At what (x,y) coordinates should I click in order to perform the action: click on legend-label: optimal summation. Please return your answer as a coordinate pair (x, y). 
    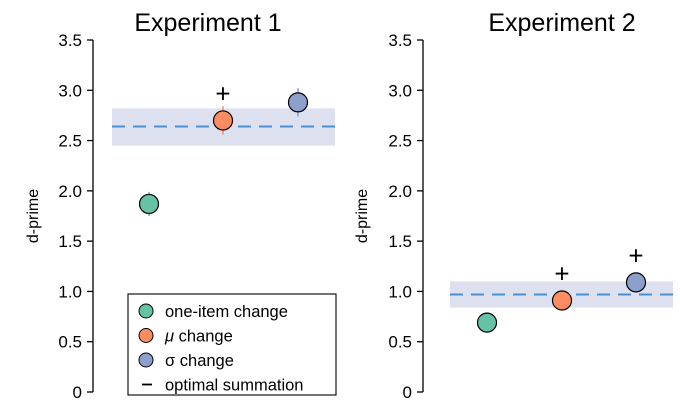
    Looking at the image, I should click on (234, 386).